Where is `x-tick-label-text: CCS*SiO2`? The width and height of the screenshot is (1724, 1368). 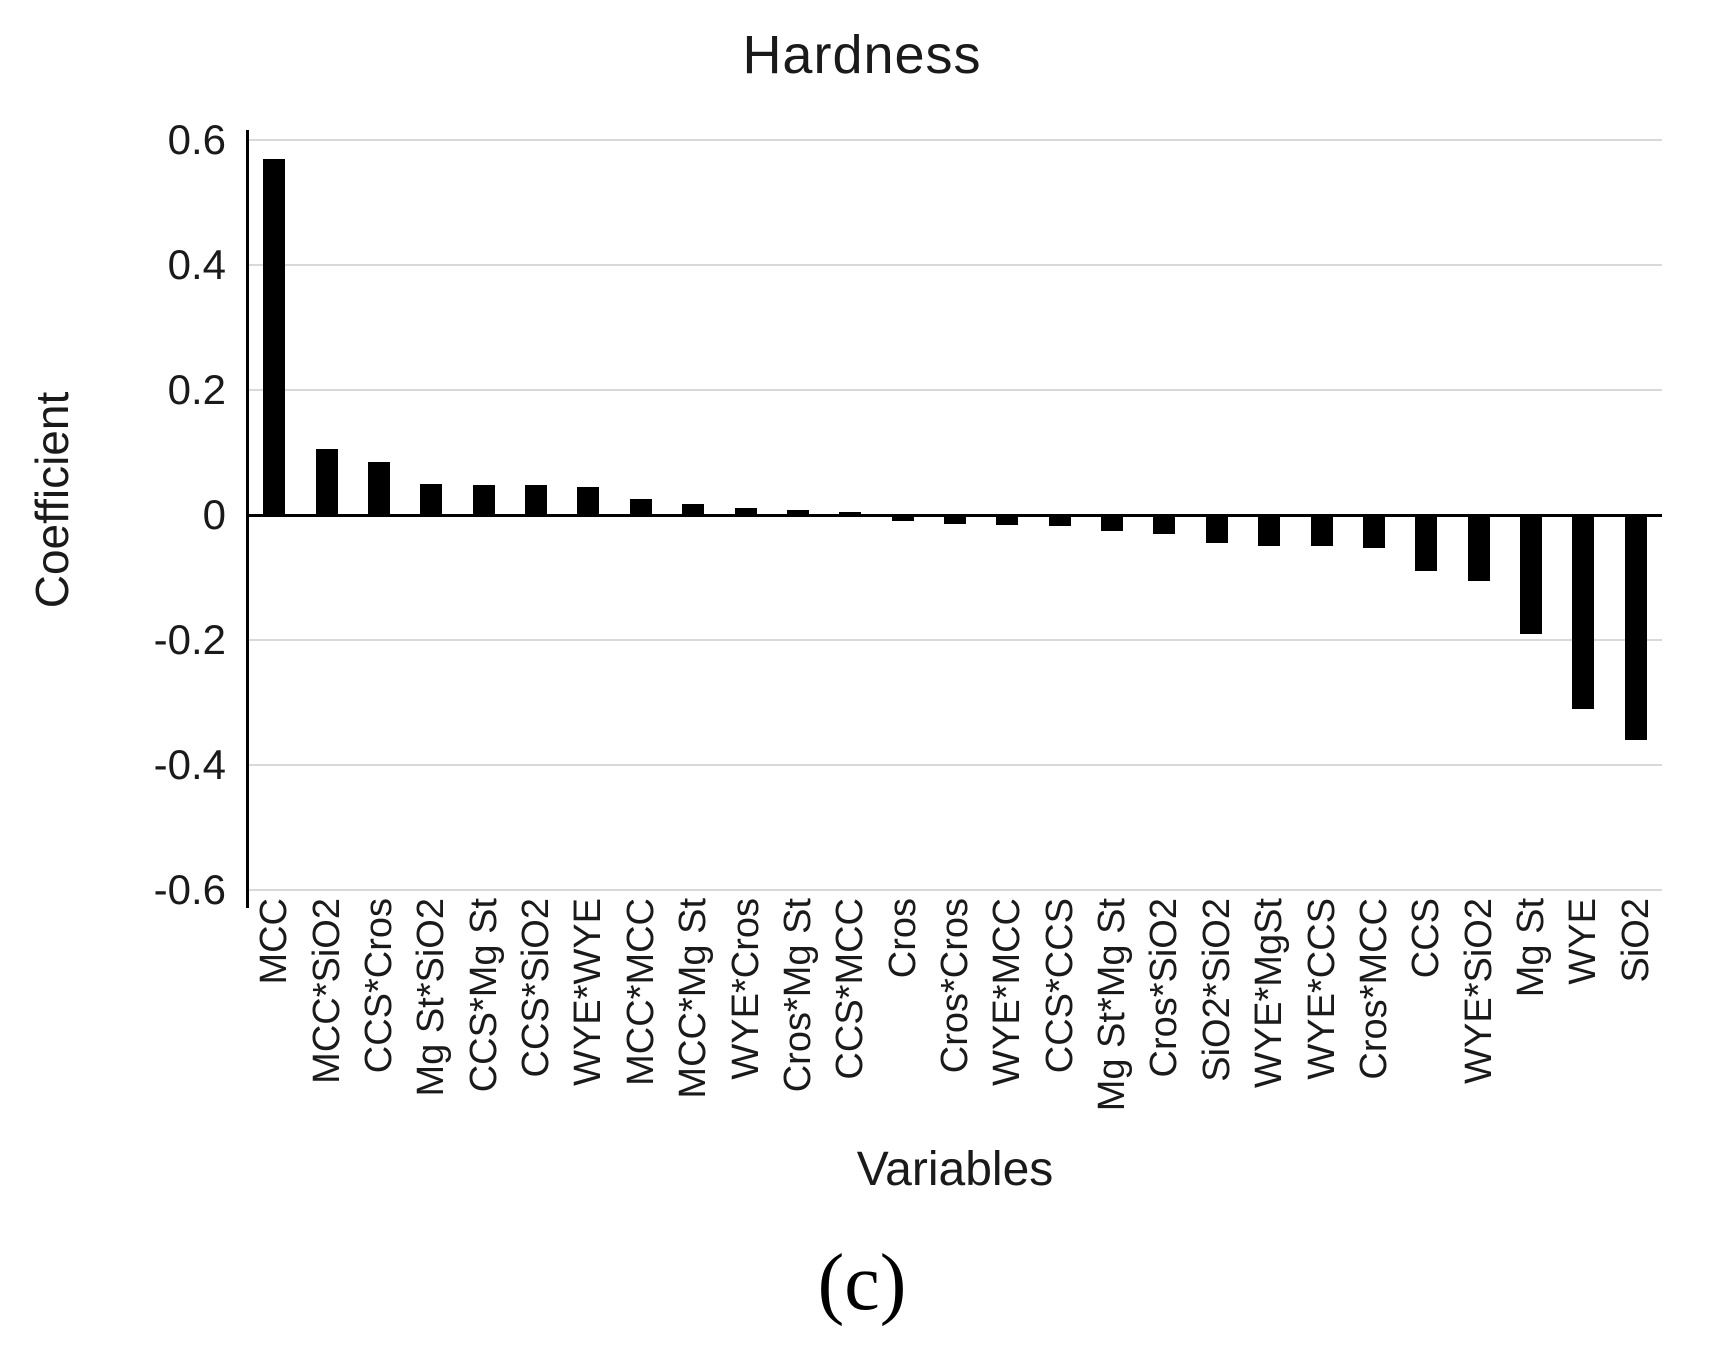 x-tick-label-text: CCS*SiO2 is located at coordinates (536, 988).